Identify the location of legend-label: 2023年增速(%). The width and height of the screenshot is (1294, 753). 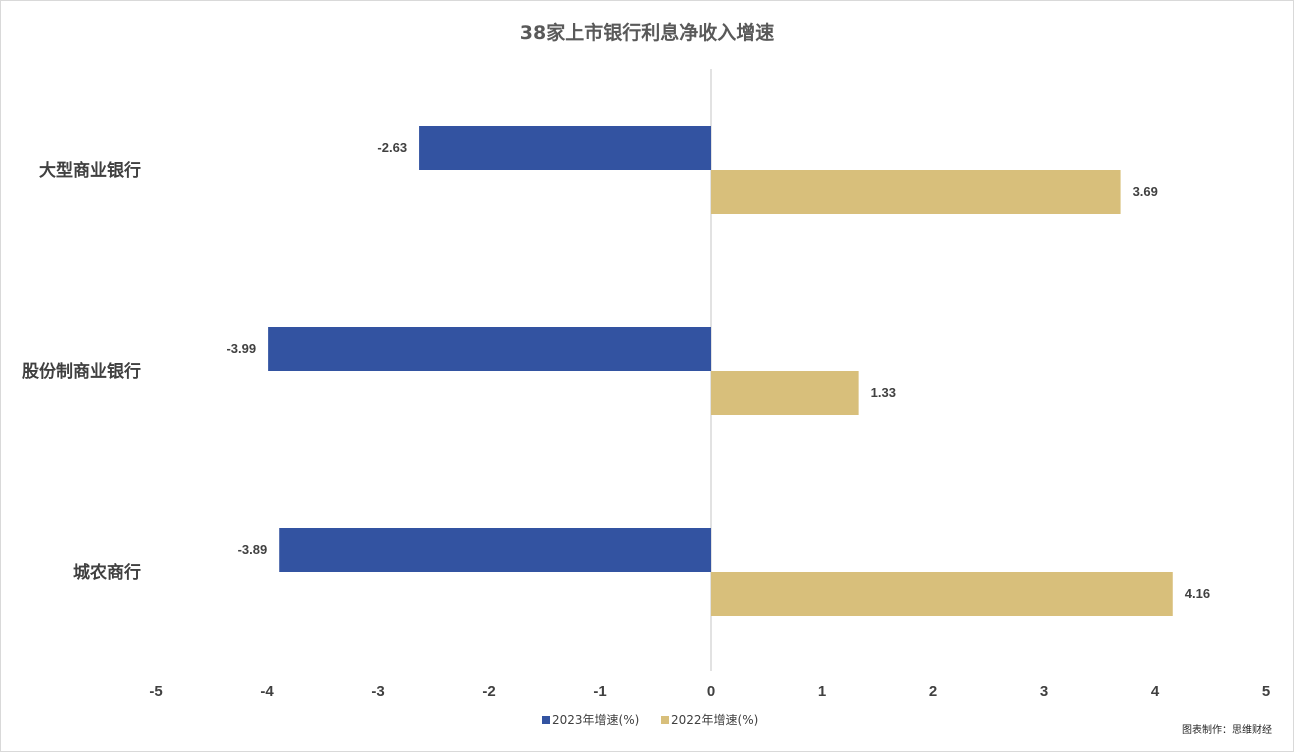
(595, 720).